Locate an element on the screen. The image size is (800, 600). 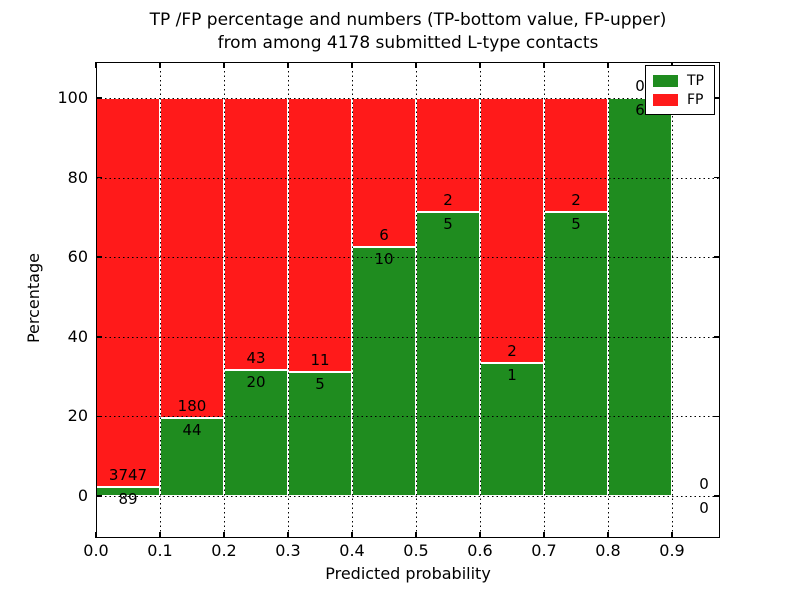
gridline-x-0.2 is located at coordinates (224, 300).